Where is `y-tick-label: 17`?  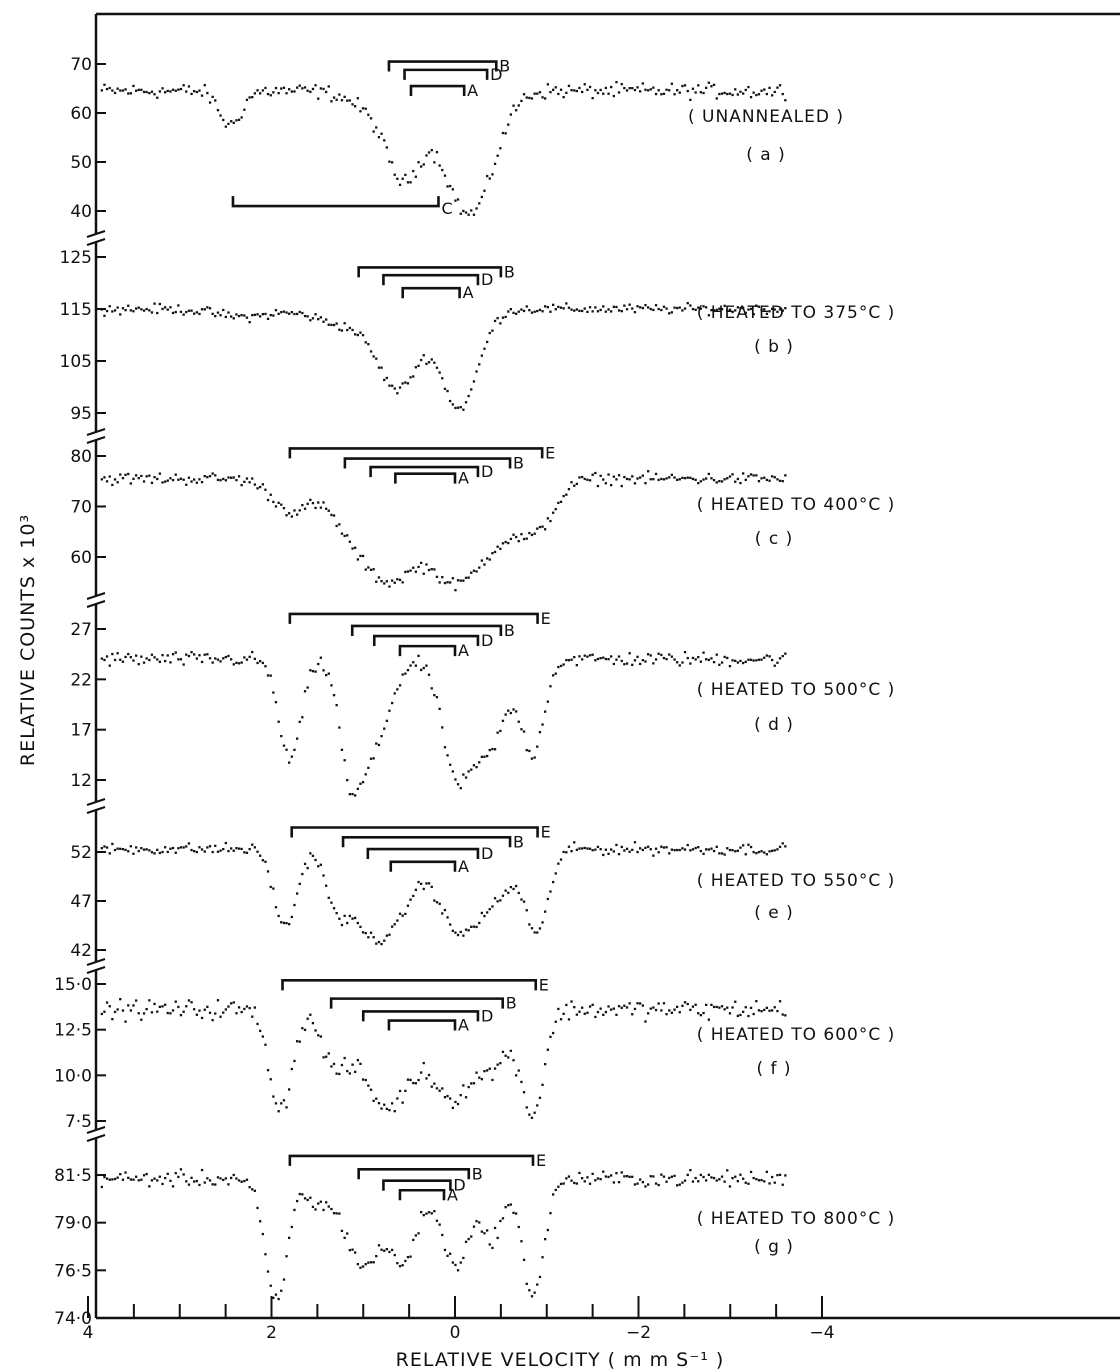 y-tick-label: 17 is located at coordinates (81, 731).